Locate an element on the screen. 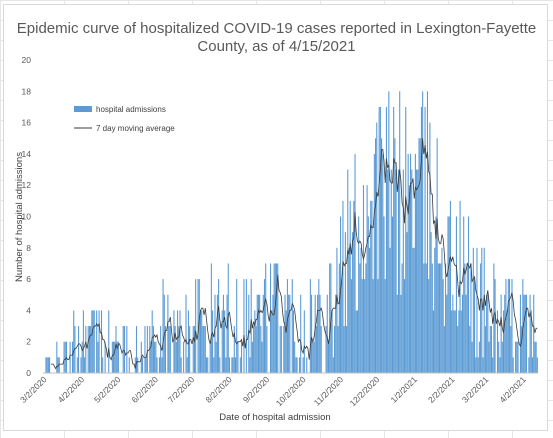 Image resolution: width=553 pixels, height=438 pixels. y-tick-label: 14 is located at coordinates (27, 154).